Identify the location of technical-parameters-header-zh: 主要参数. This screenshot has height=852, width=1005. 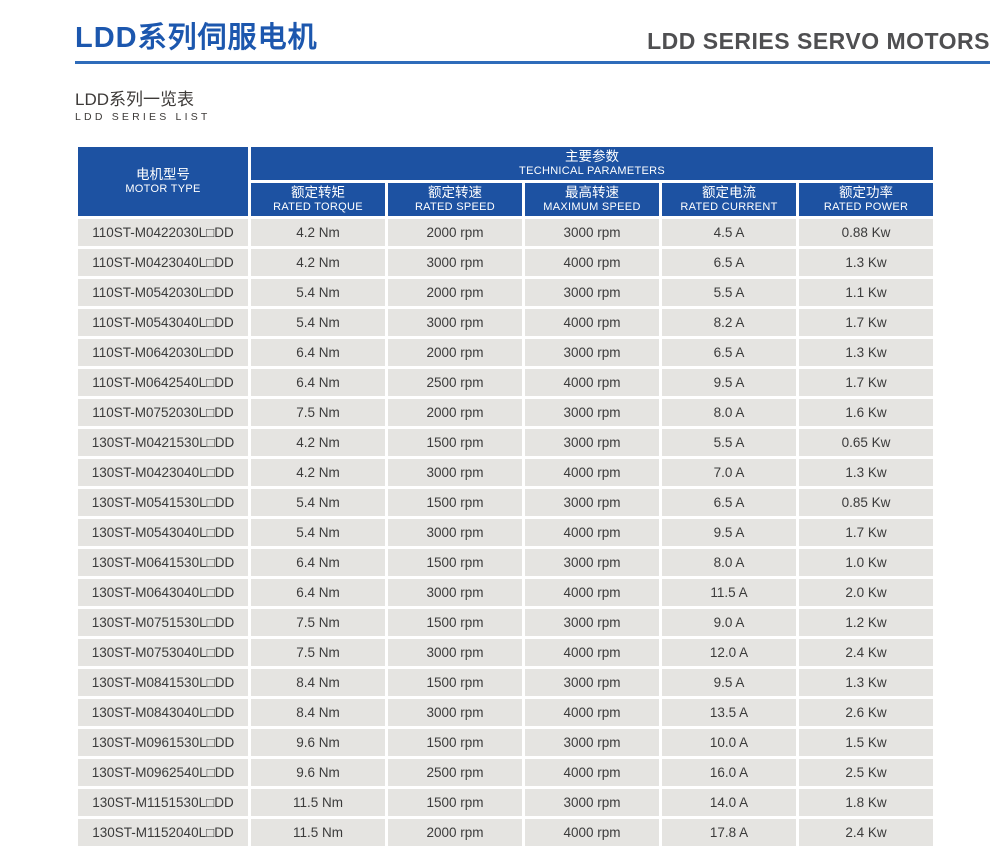
(592, 156).